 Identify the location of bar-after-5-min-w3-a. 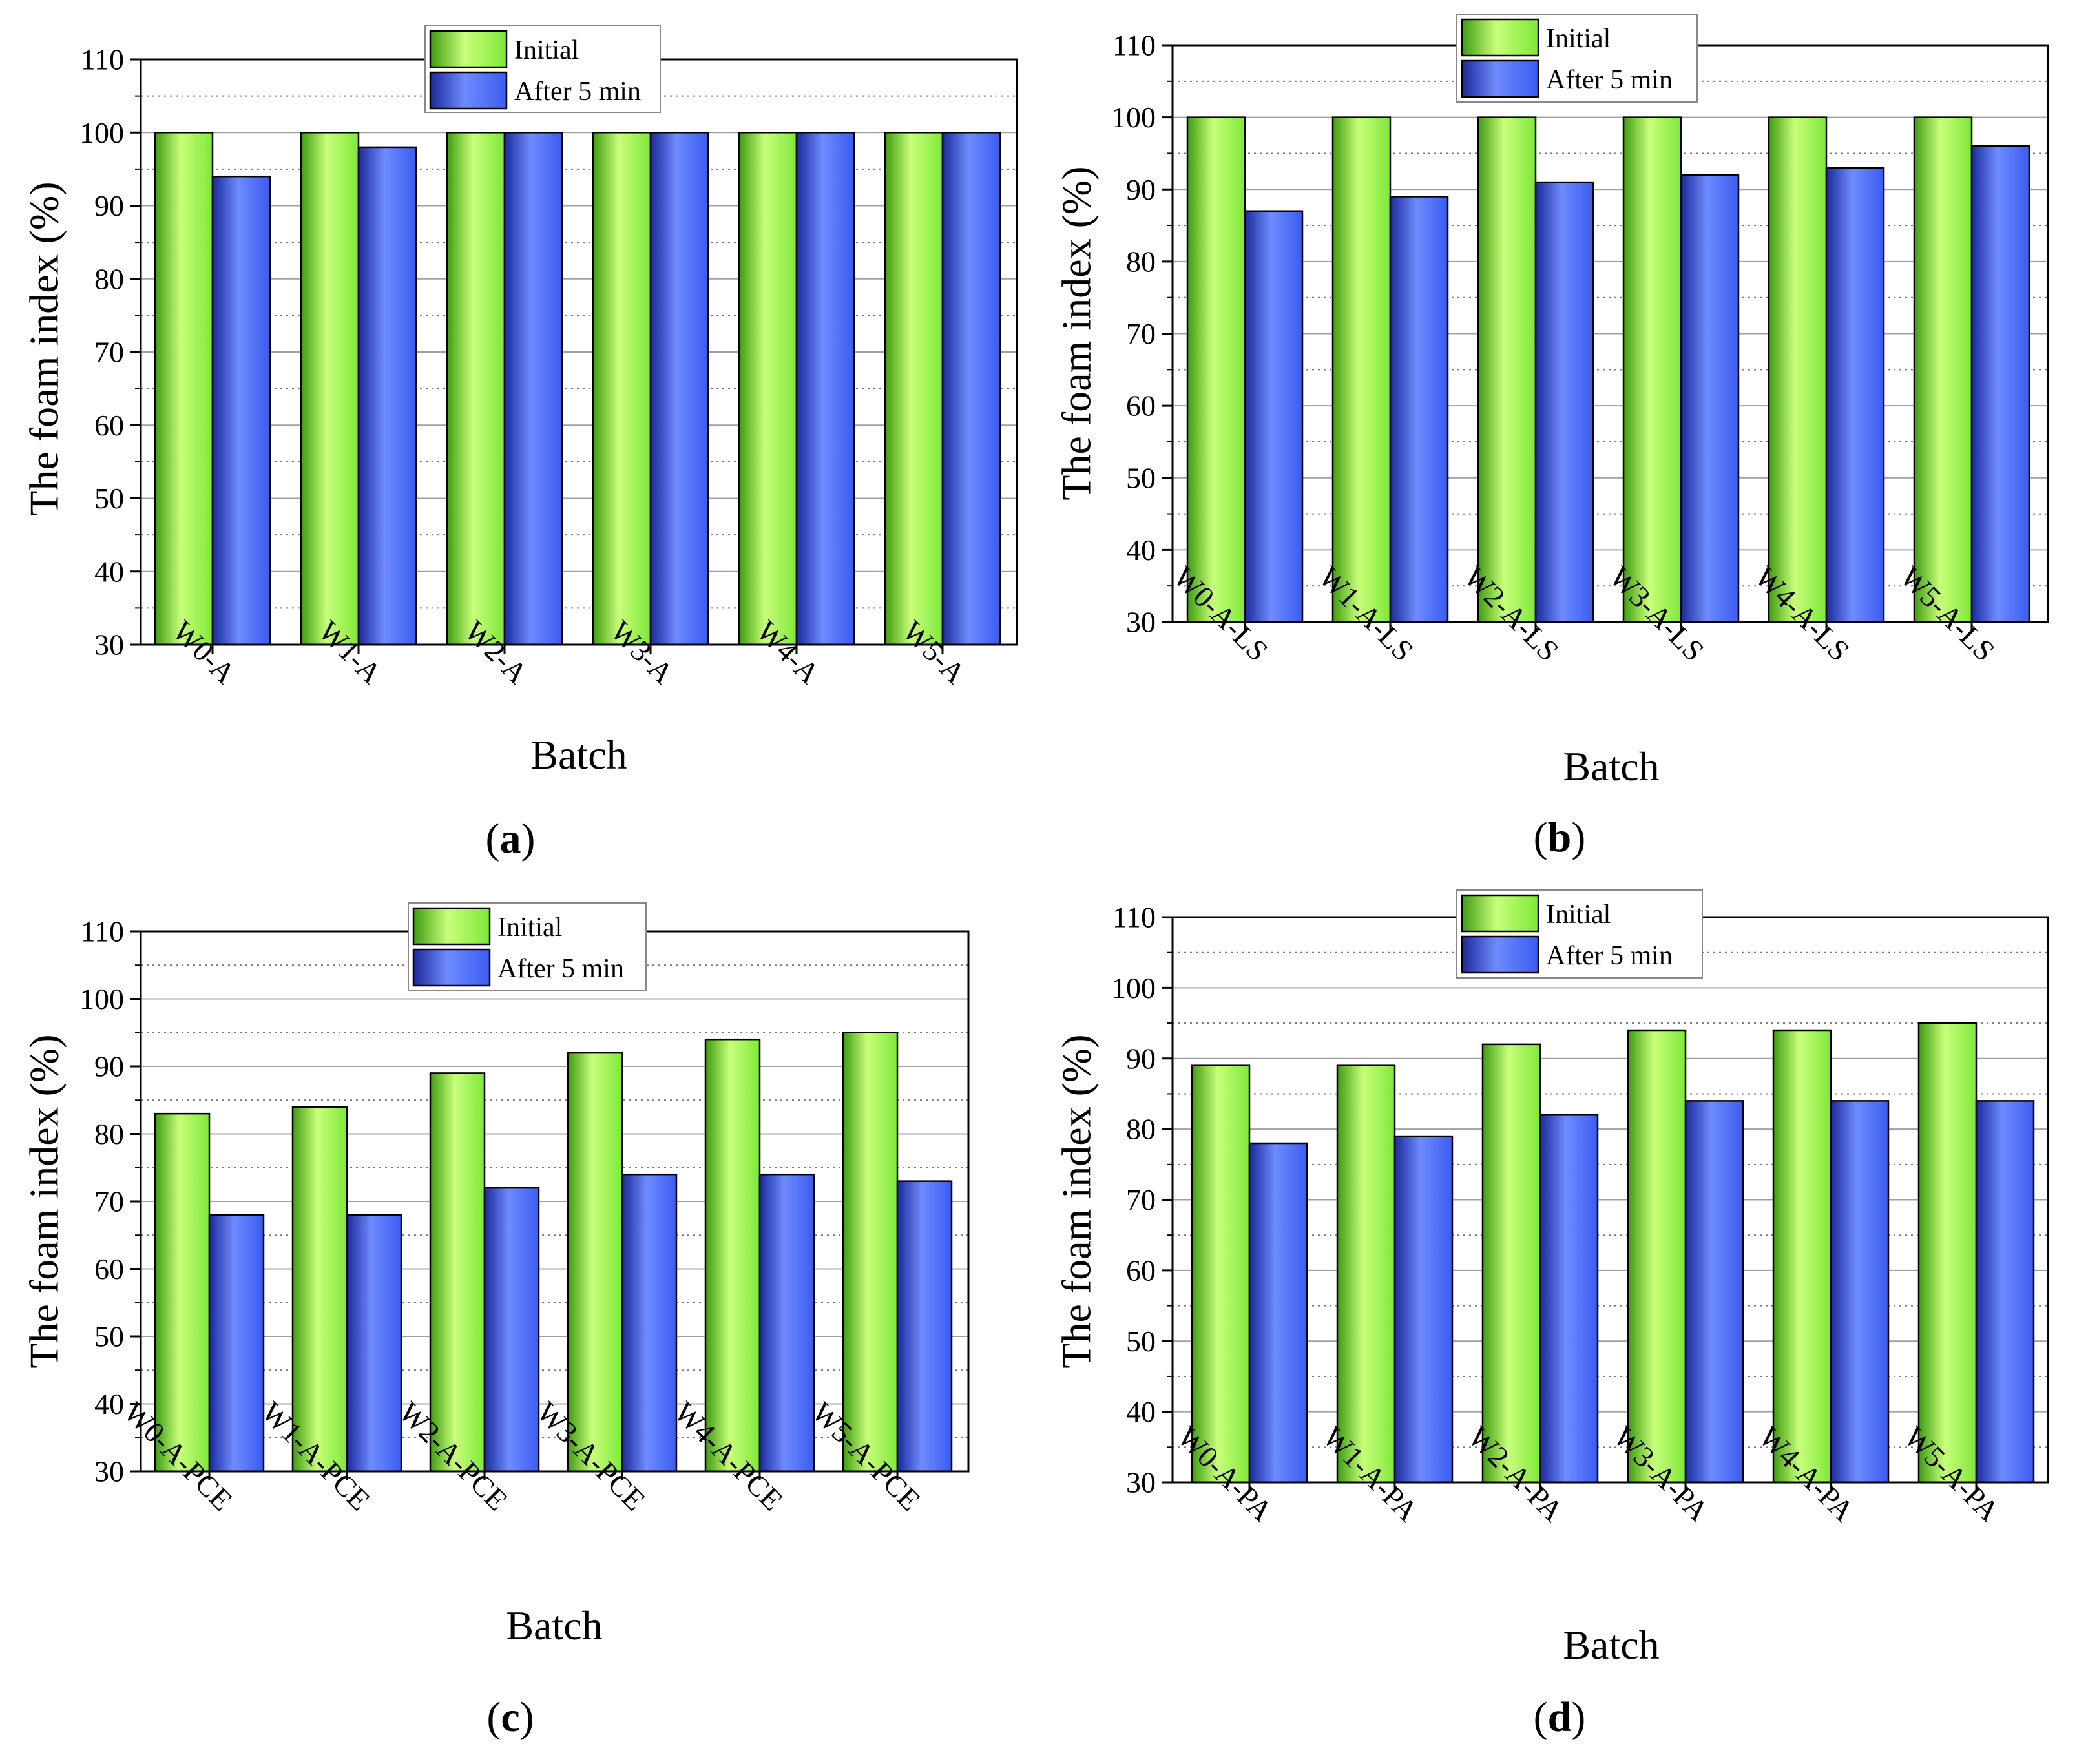
(679, 389).